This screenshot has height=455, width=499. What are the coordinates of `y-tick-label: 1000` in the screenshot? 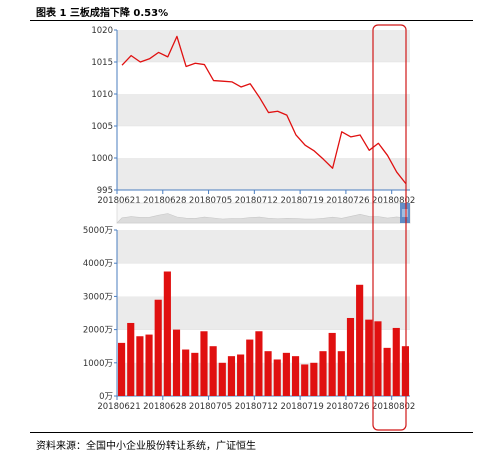 It's located at (102, 159).